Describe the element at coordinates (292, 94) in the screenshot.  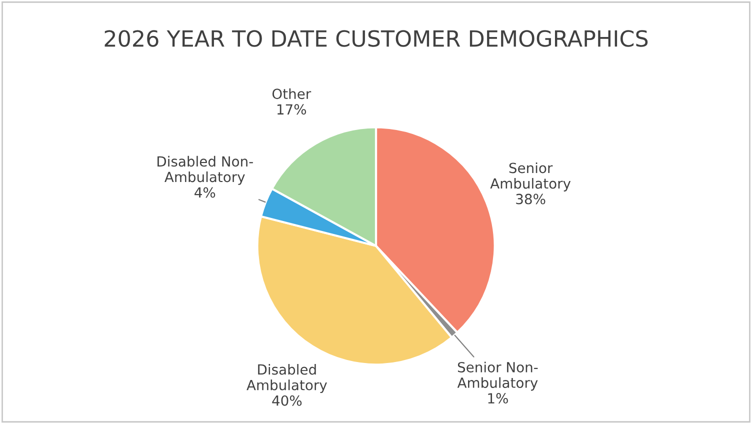
I see `slice-label: Other` at that location.